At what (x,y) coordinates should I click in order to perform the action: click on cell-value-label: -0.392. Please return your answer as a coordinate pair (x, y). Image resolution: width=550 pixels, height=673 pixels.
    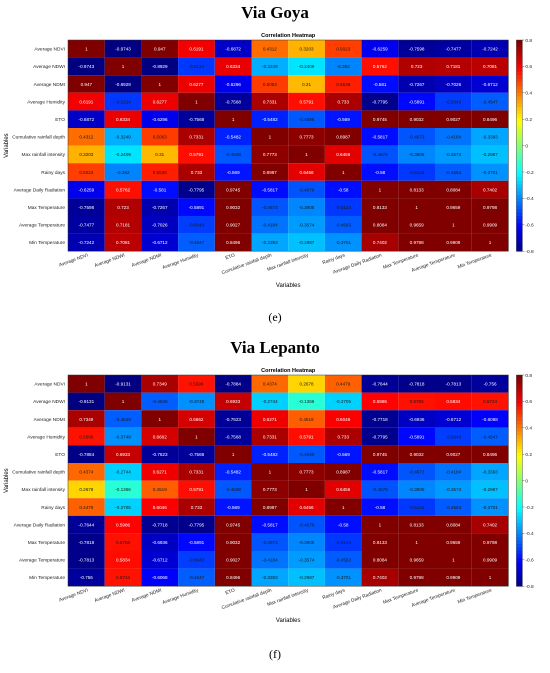
    Looking at the image, I should click on (343, 66).